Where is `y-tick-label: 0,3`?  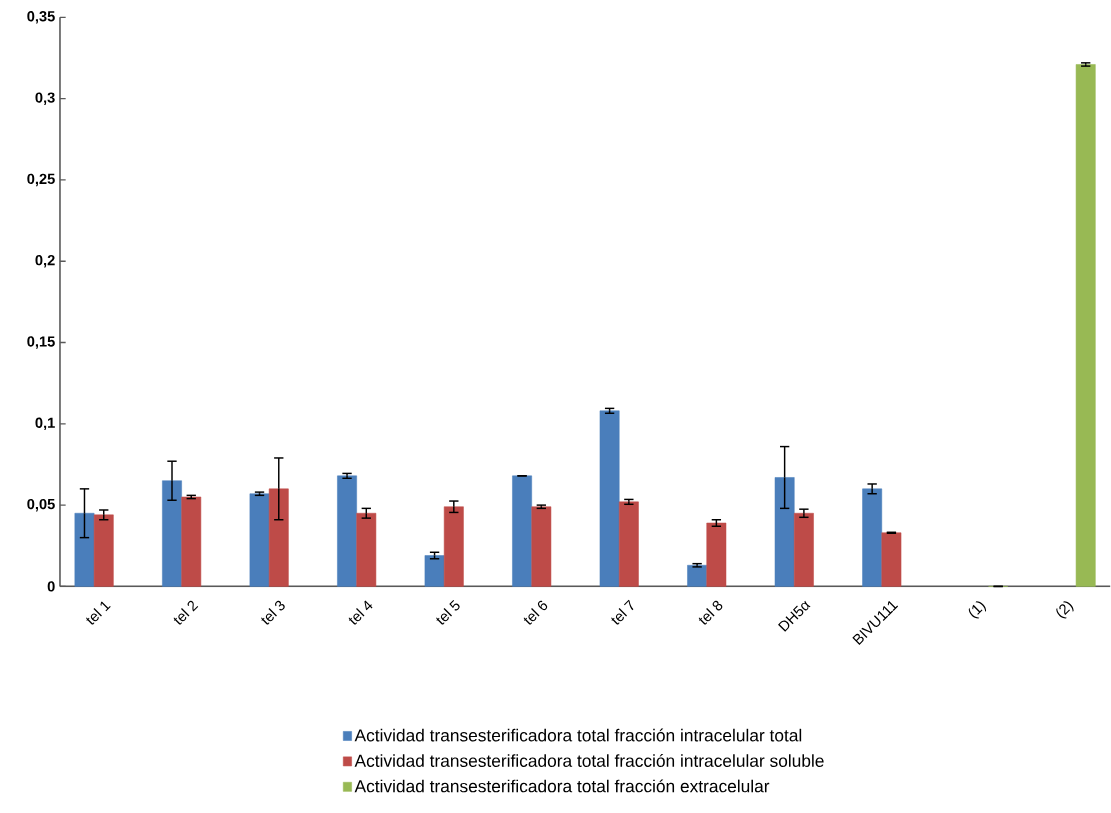 y-tick-label: 0,3 is located at coordinates (45, 98).